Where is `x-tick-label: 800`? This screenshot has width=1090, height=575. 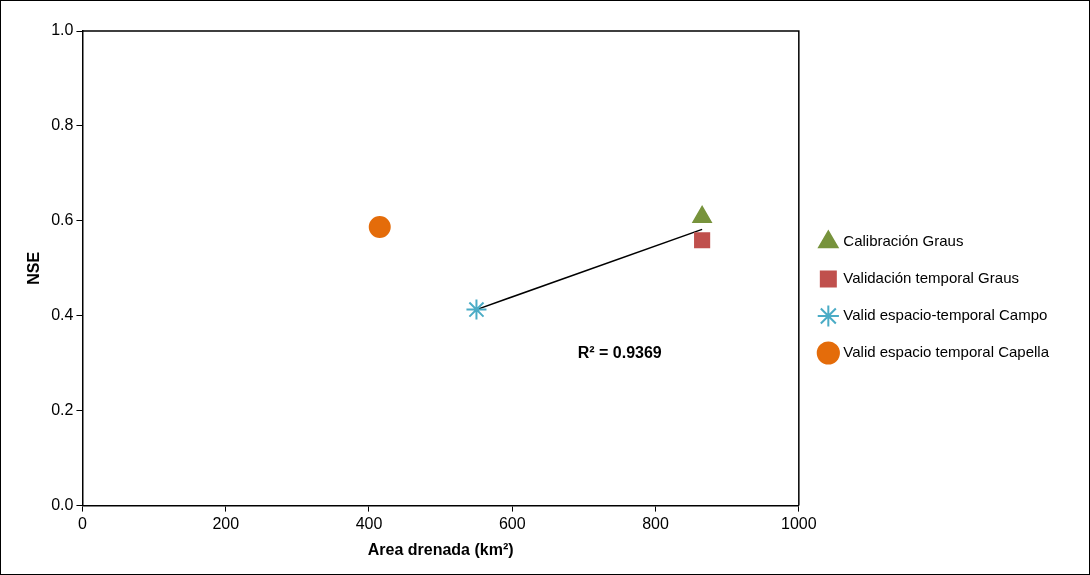 x-tick-label: 800 is located at coordinates (655, 523).